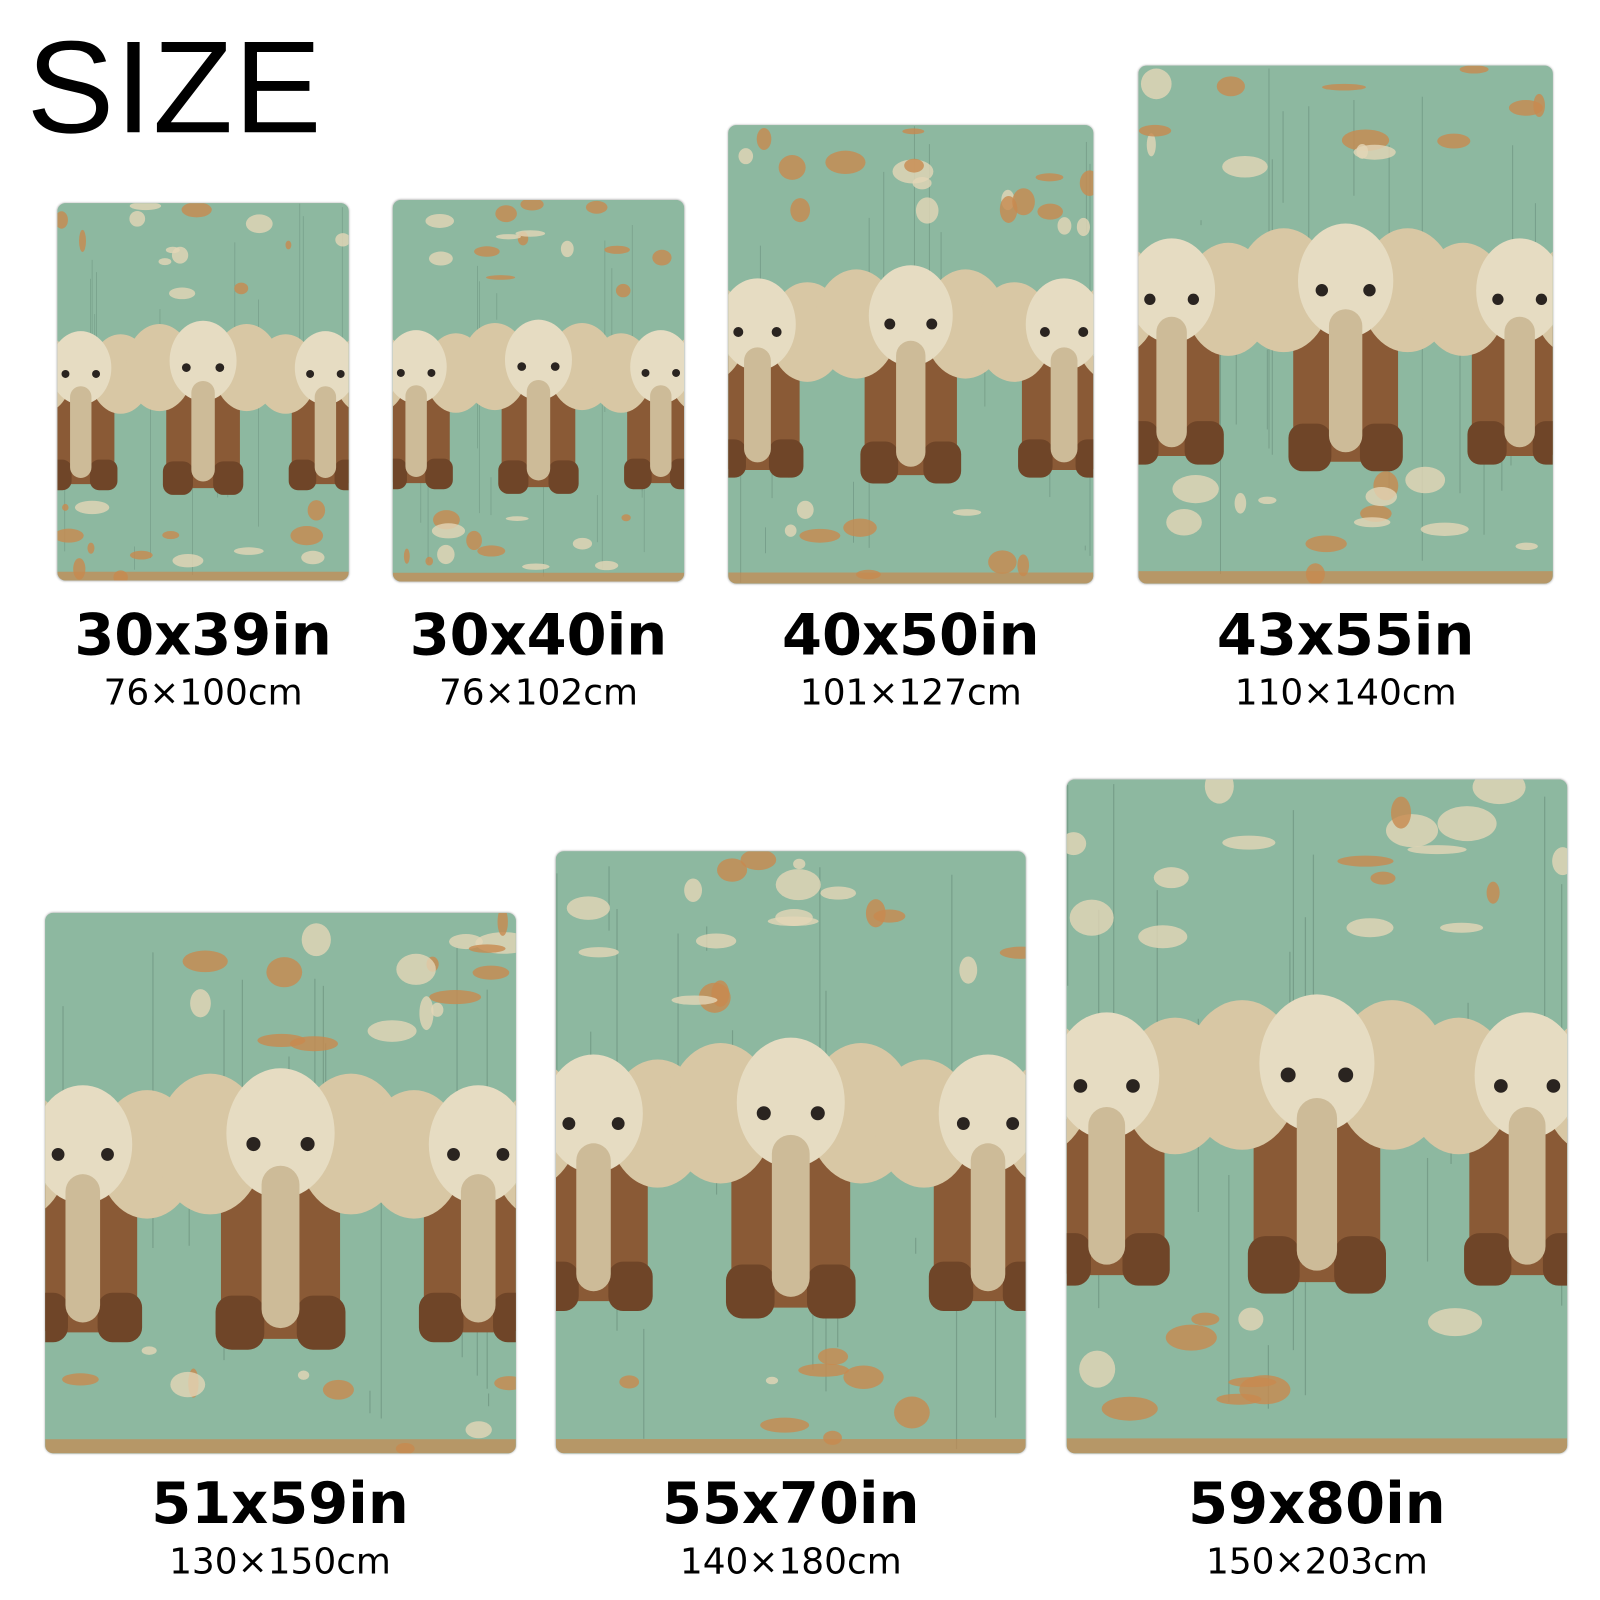 This screenshot has width=1600, height=1600. Describe the element at coordinates (174, 88) in the screenshot. I see `size-title: SIZE` at that location.